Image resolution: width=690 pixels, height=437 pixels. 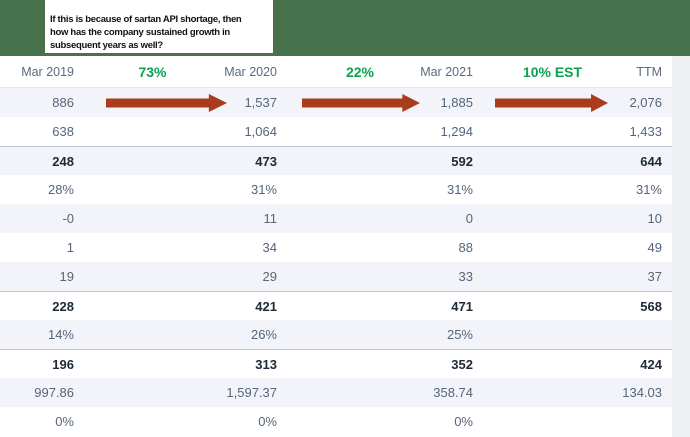 I want to click on cell-mar-2021: 352, so click(x=462, y=364).